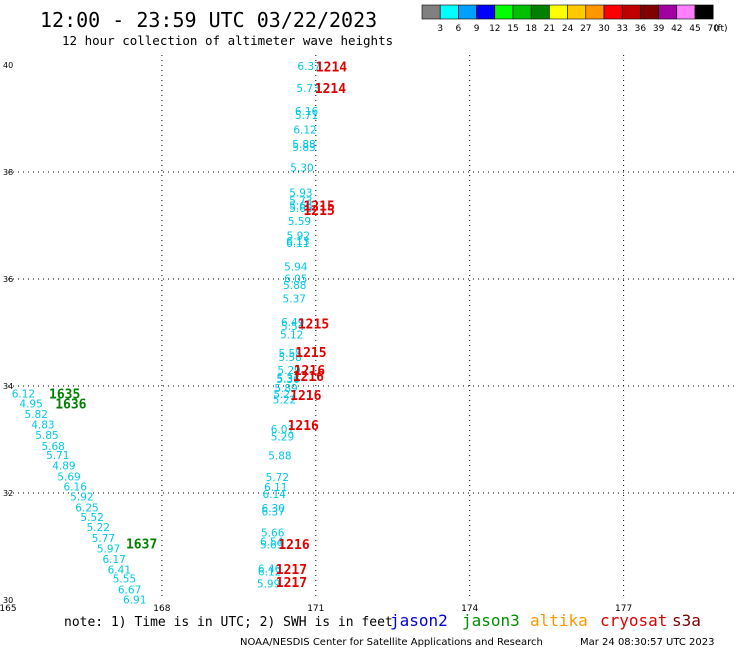 This screenshot has height=654, width=740. I want to click on swh-value-label: 5.52, so click(91, 518).